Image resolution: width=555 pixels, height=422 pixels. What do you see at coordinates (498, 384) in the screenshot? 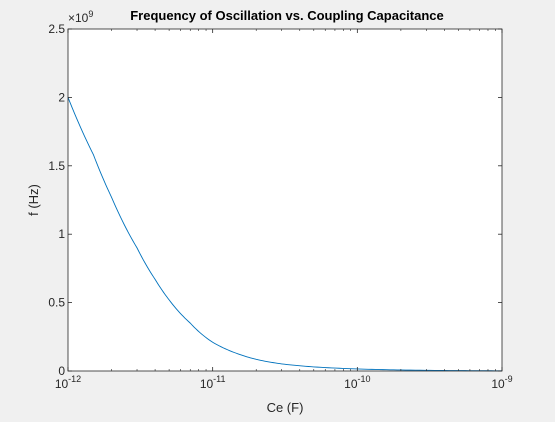
I see `x-tick-label-base-3: 10` at bounding box center [498, 384].